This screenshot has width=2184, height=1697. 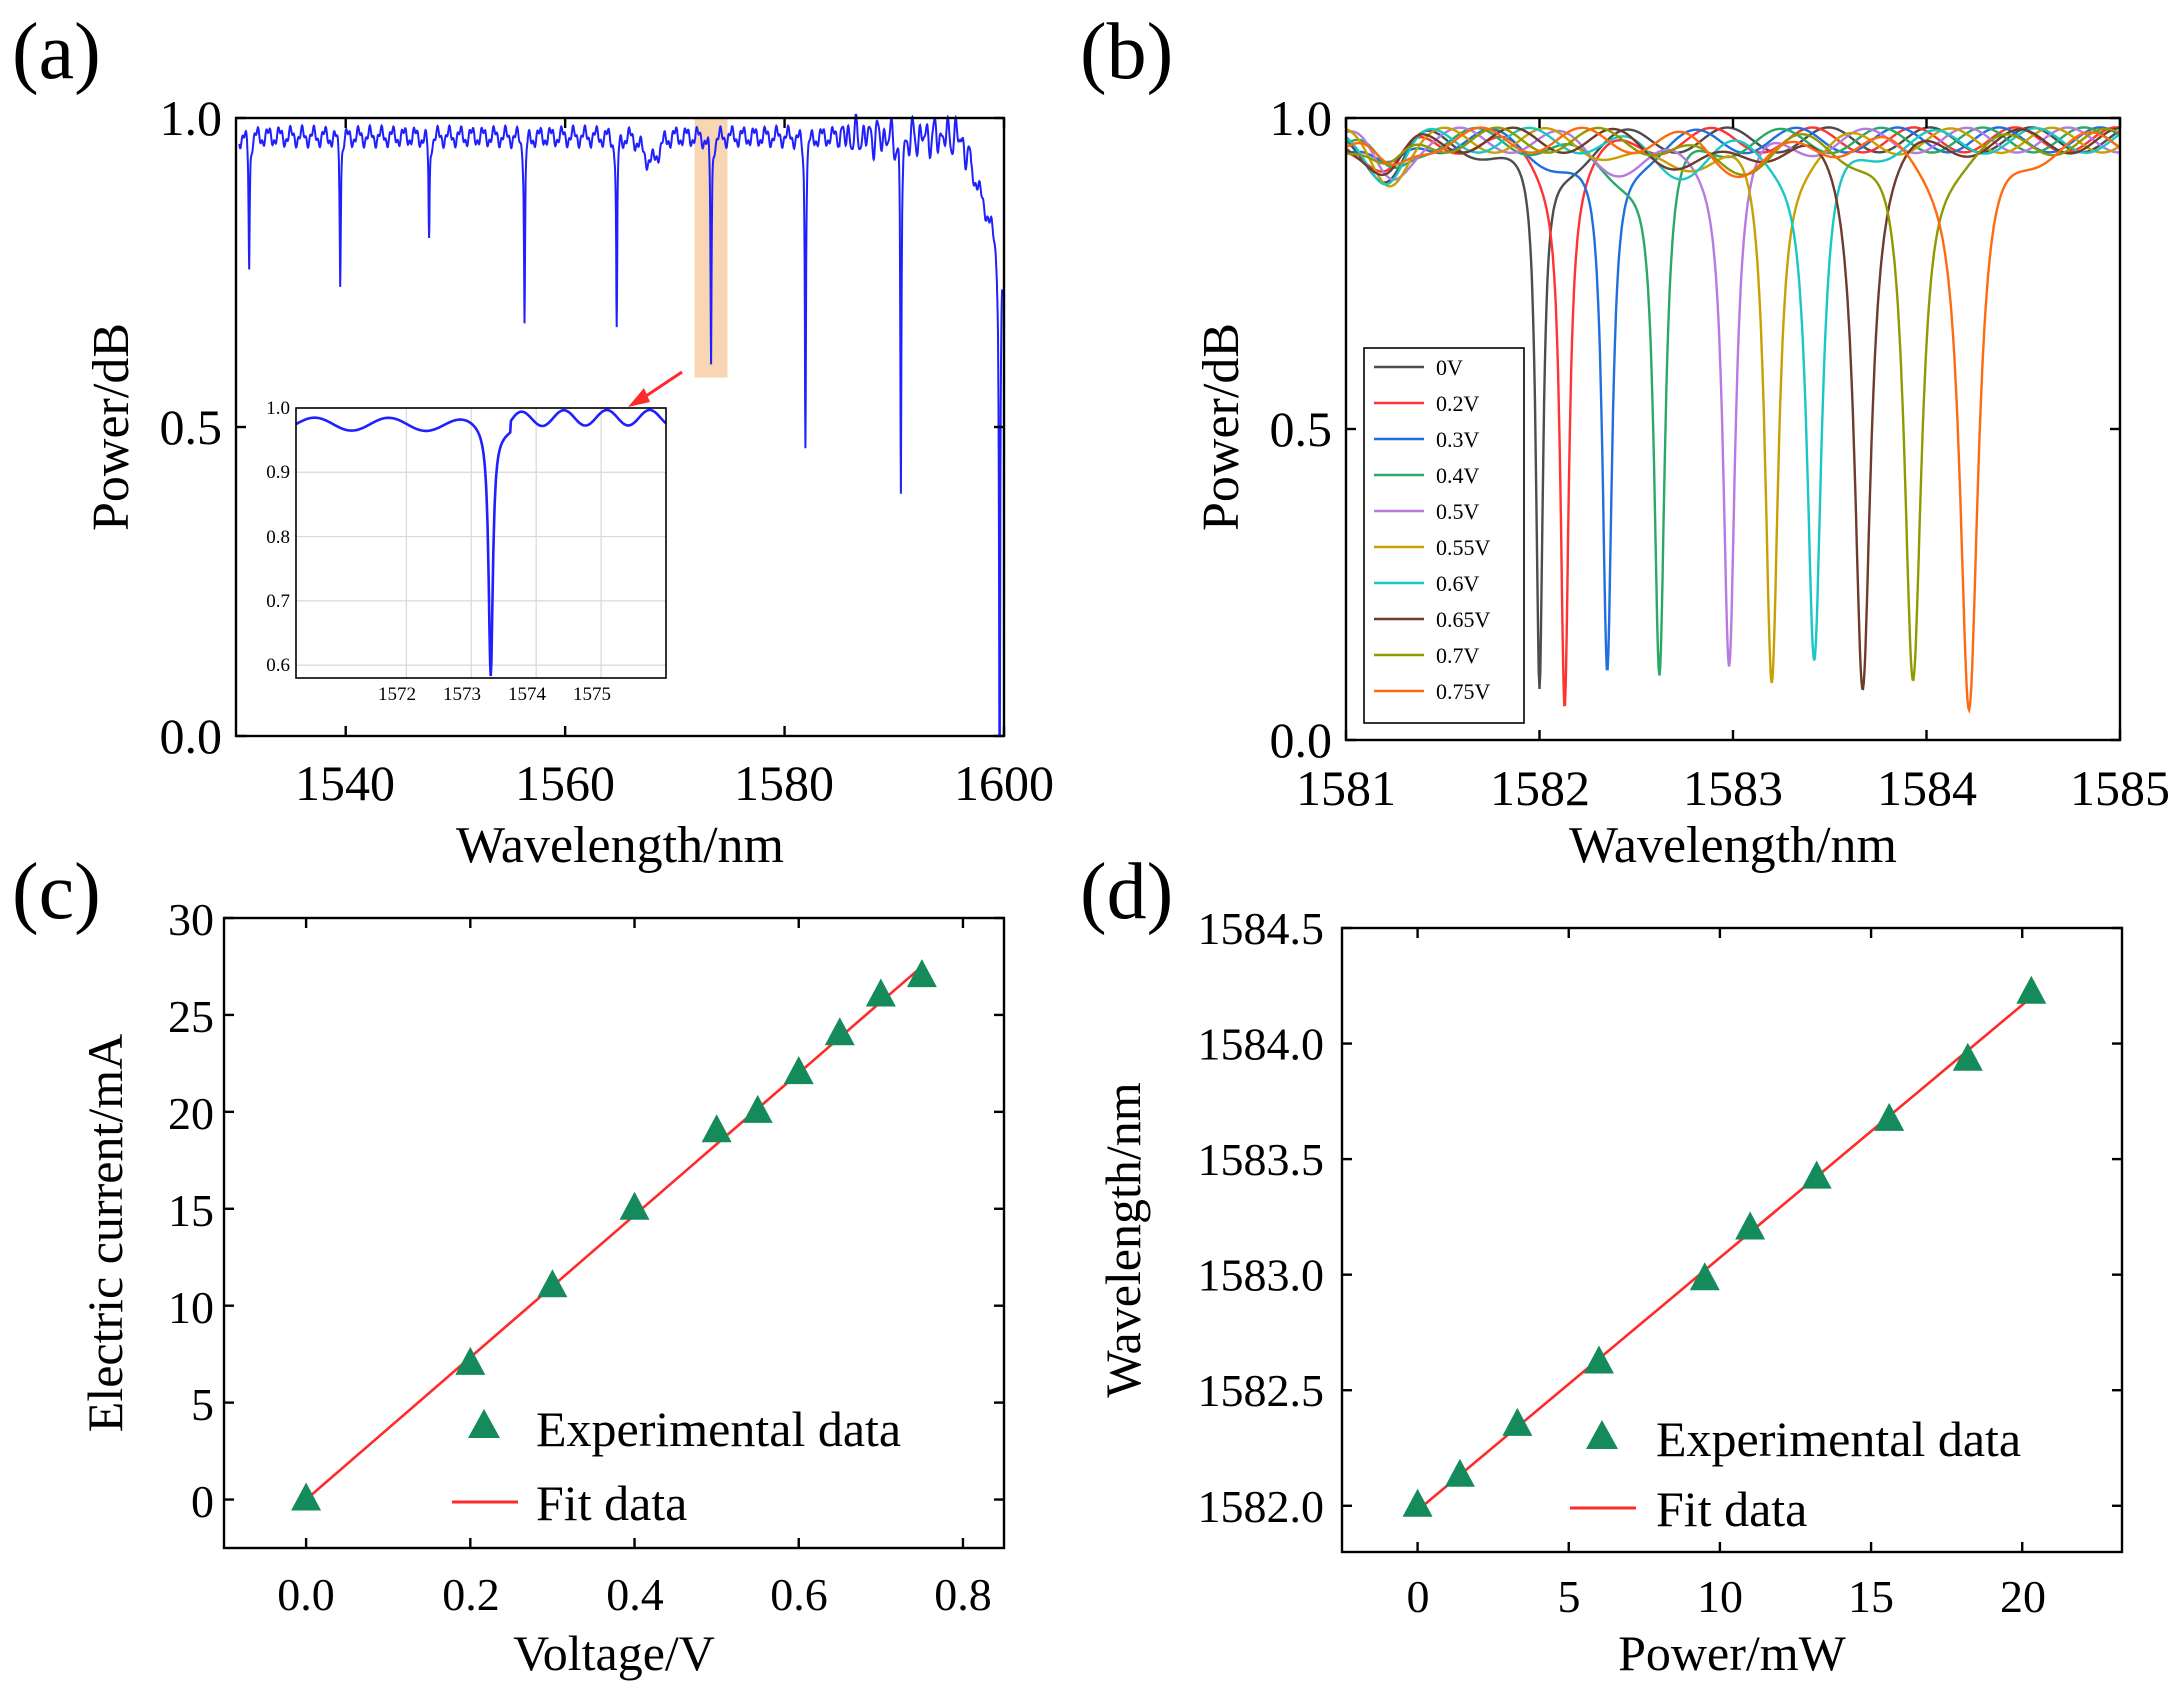 I want to click on panel-c-xtick-5: 0.8, so click(x=963, y=1594).